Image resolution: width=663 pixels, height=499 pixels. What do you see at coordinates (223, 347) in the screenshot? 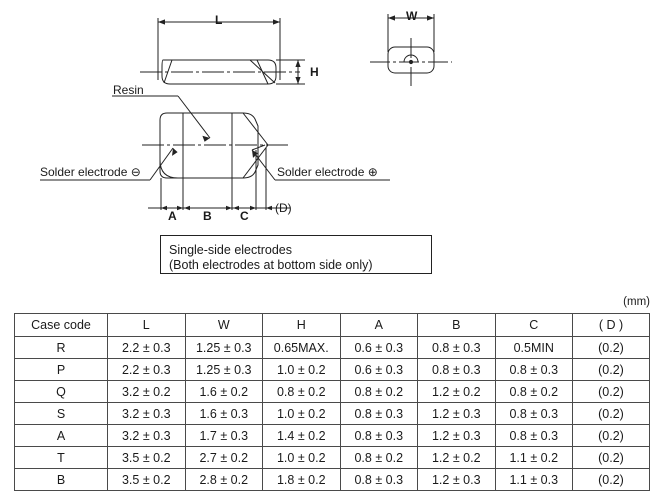
I see `cell-w: 1.25 ± 0.3` at bounding box center [223, 347].